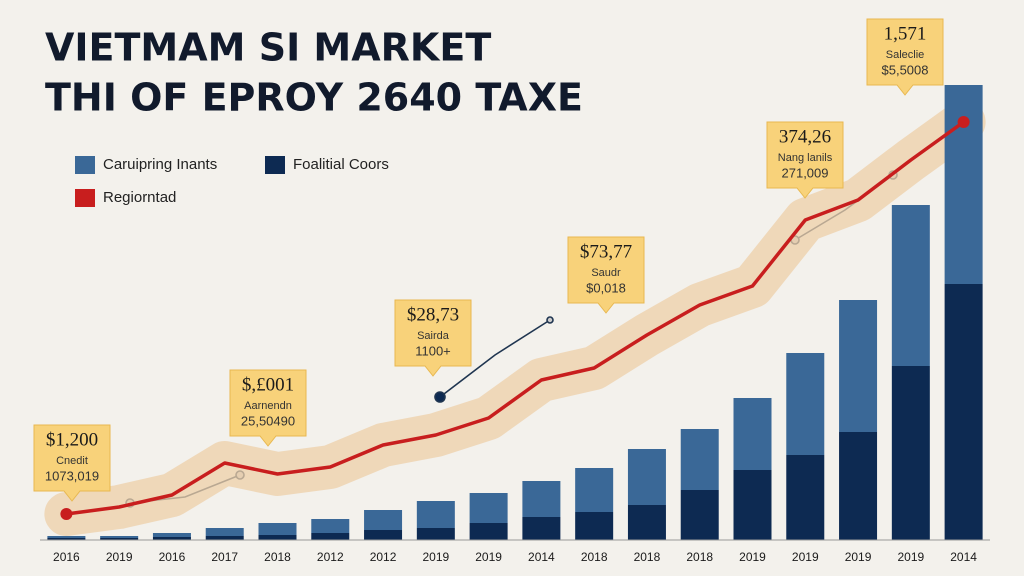 This screenshot has width=1024, height=576. I want to click on legend-label: Foalitial Coors, so click(341, 164).